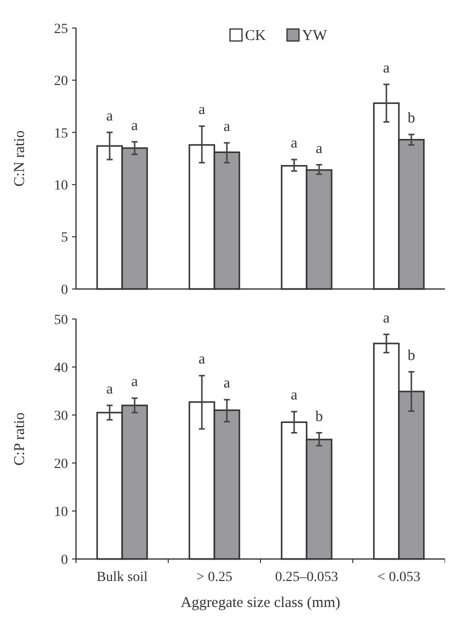  Describe the element at coordinates (306, 577) in the screenshot. I see `x-tick-label: 0.25–0.053` at that location.